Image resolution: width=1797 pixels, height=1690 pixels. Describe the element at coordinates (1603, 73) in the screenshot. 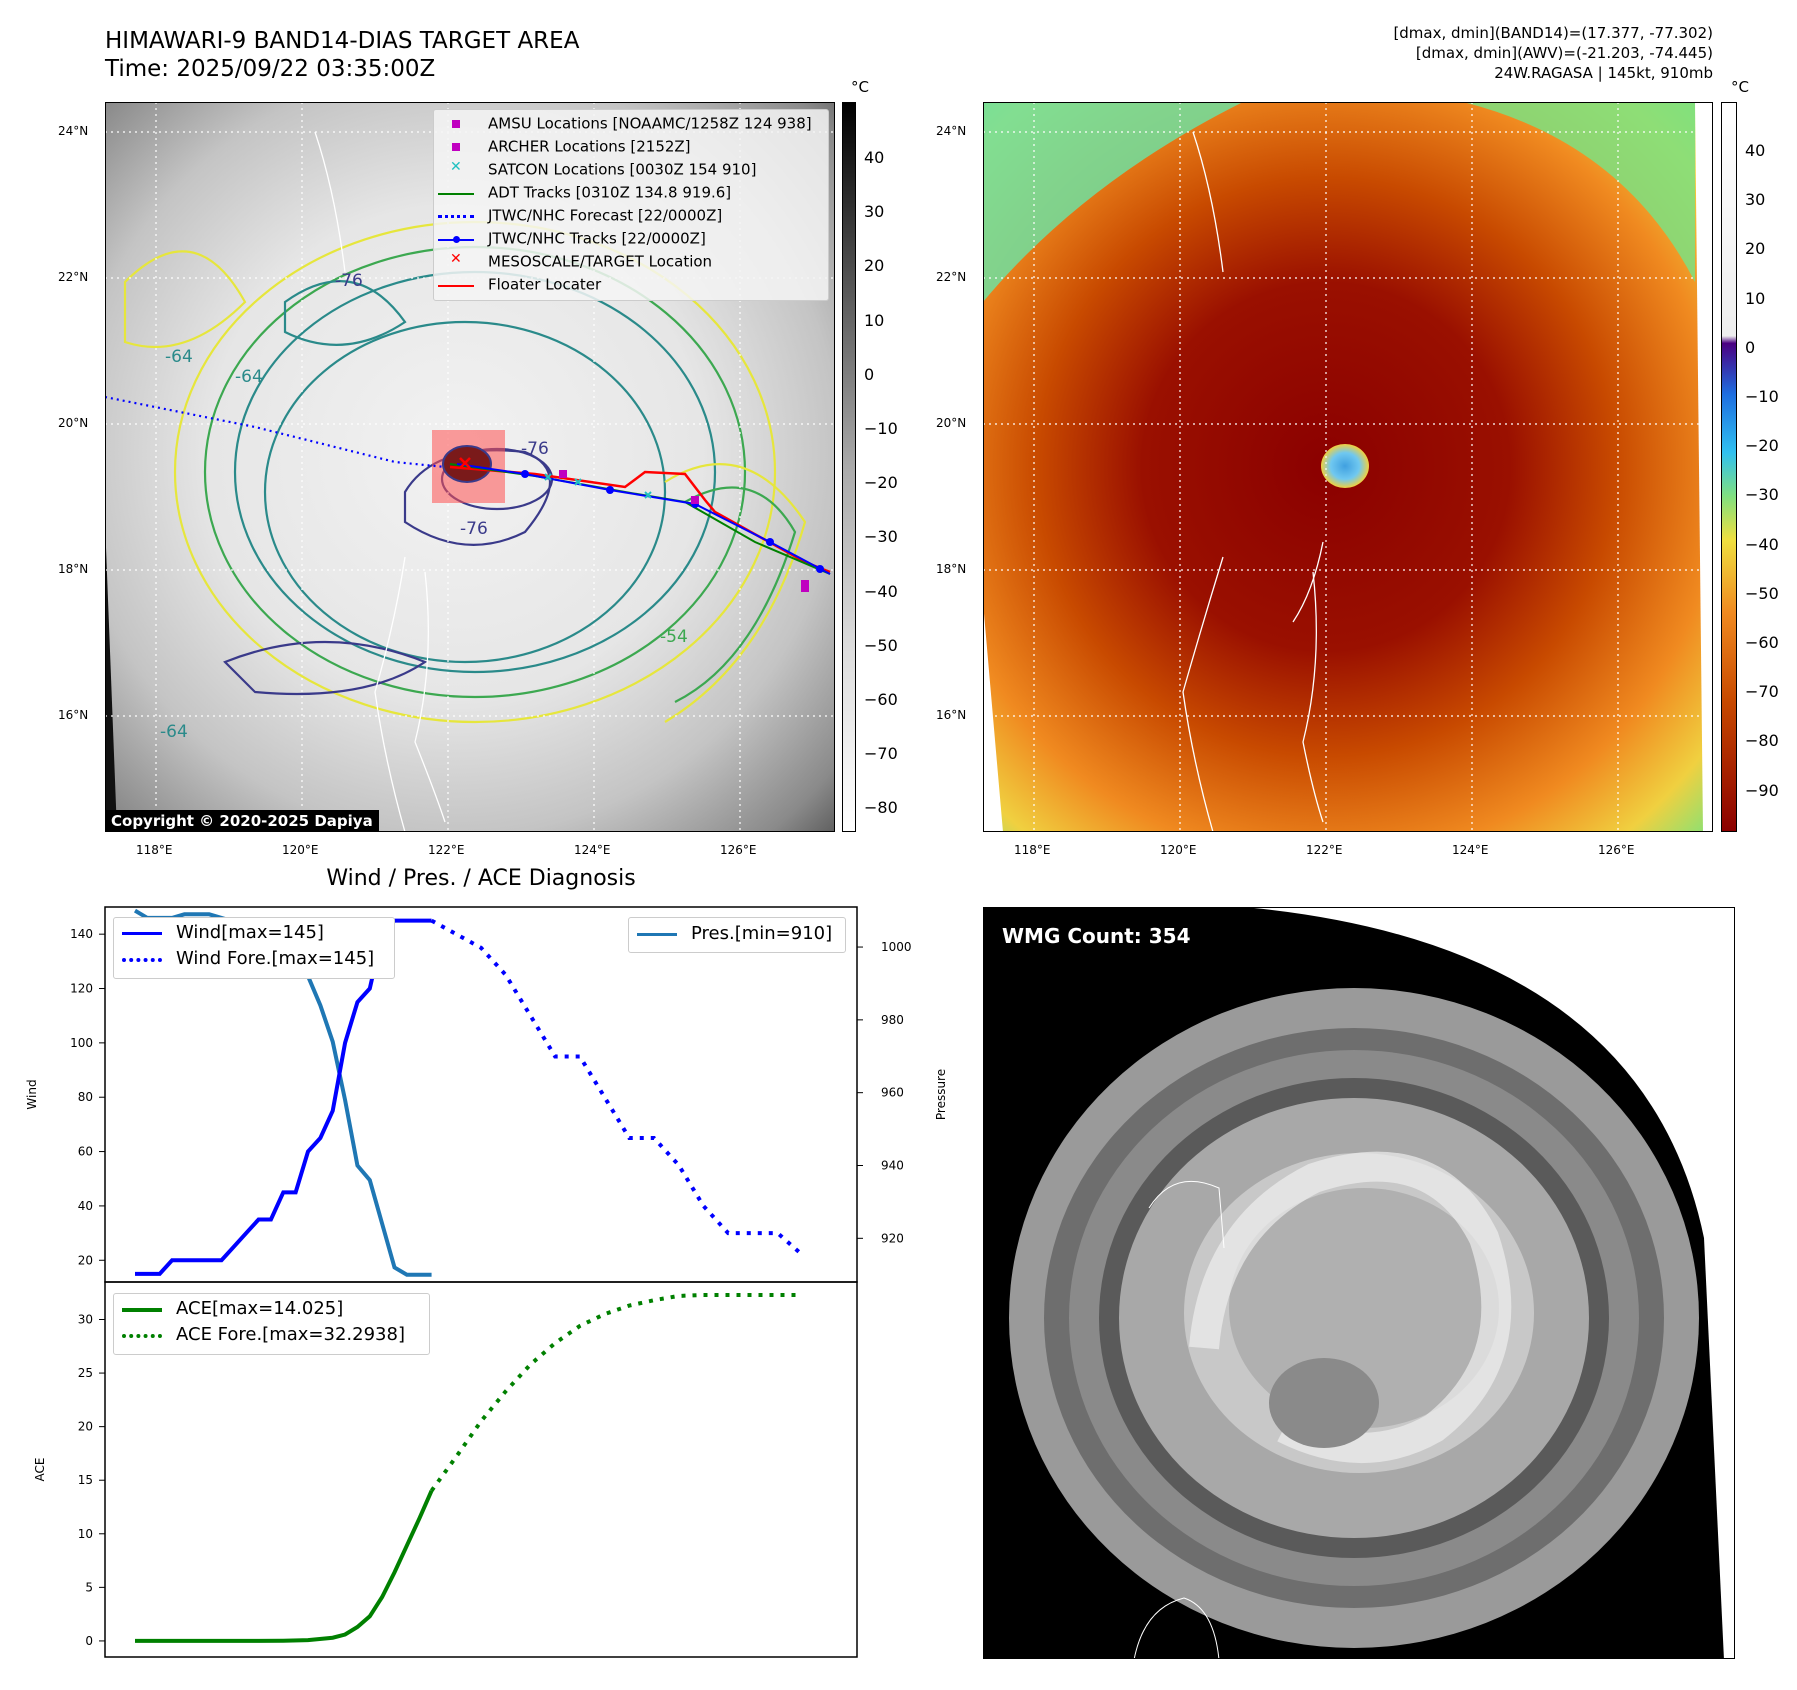

I see `storm-info-label: 24W.RAGASA | 145kt, 910mb` at that location.